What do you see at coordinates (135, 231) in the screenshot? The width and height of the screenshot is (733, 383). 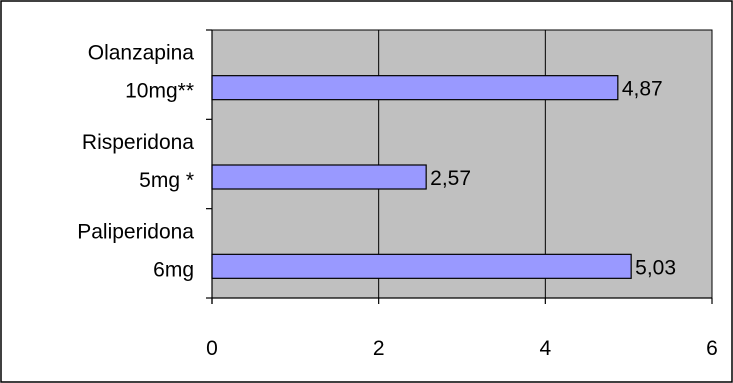 I see `category-label: Paliperidona` at bounding box center [135, 231].